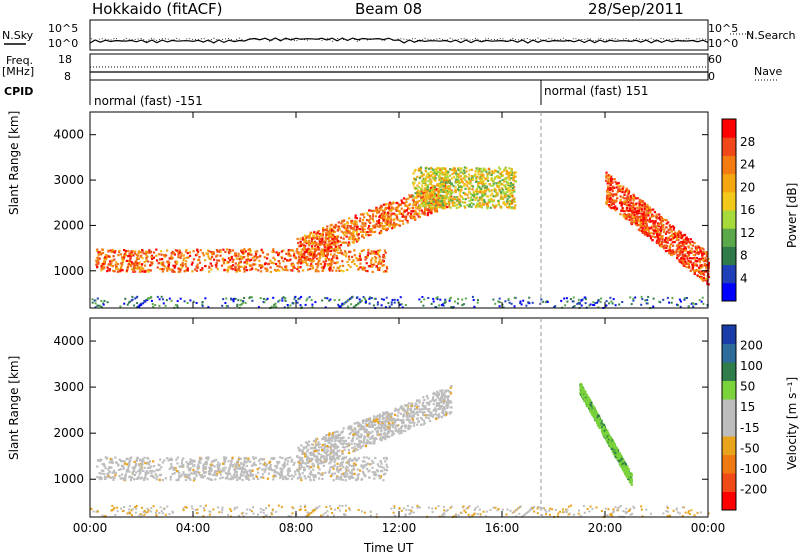  Describe the element at coordinates (399, 528) in the screenshot. I see `xtick-label-3: 12:00` at that location.